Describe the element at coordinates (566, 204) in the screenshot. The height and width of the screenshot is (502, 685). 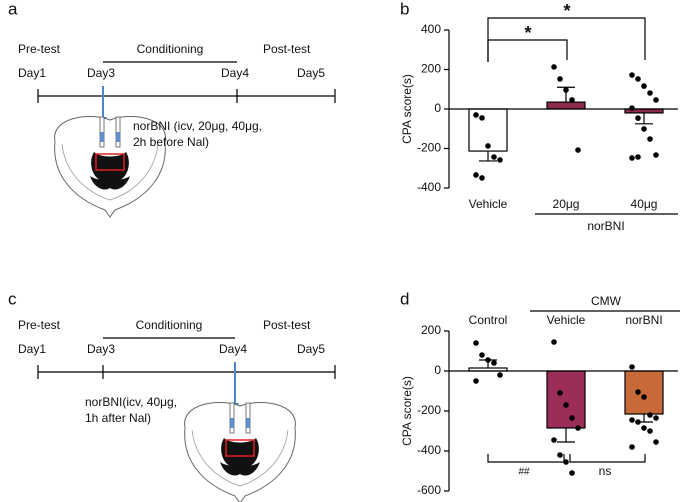
I see `x-tick-label: 20μg` at that location.